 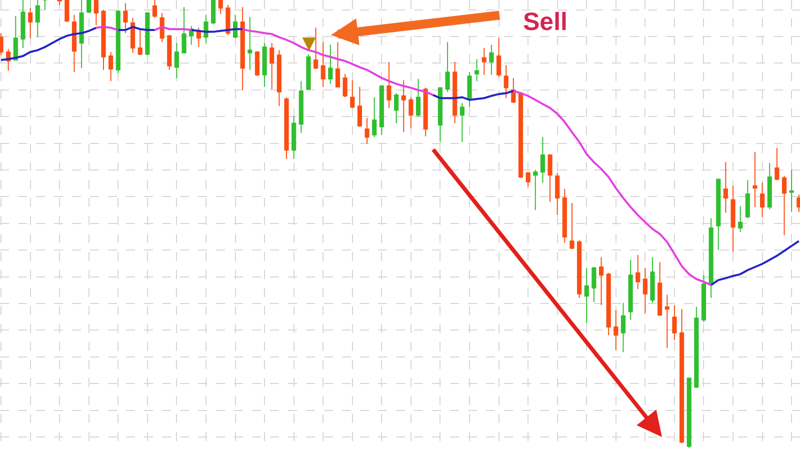 What do you see at coordinates (545, 22) in the screenshot?
I see `annotation: Sell` at bounding box center [545, 22].